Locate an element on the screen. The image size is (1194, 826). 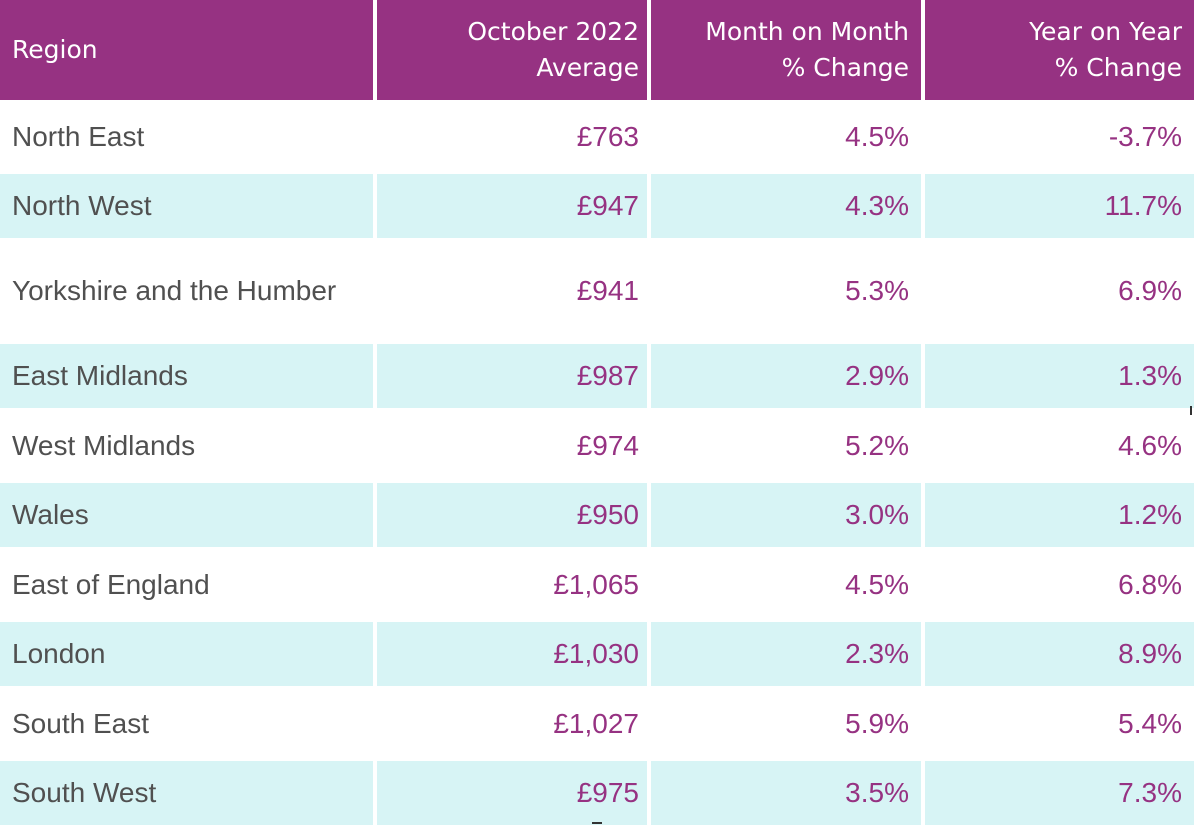
table-row: East of England £1,065 4.5% 6.8% is located at coordinates (597, 584).